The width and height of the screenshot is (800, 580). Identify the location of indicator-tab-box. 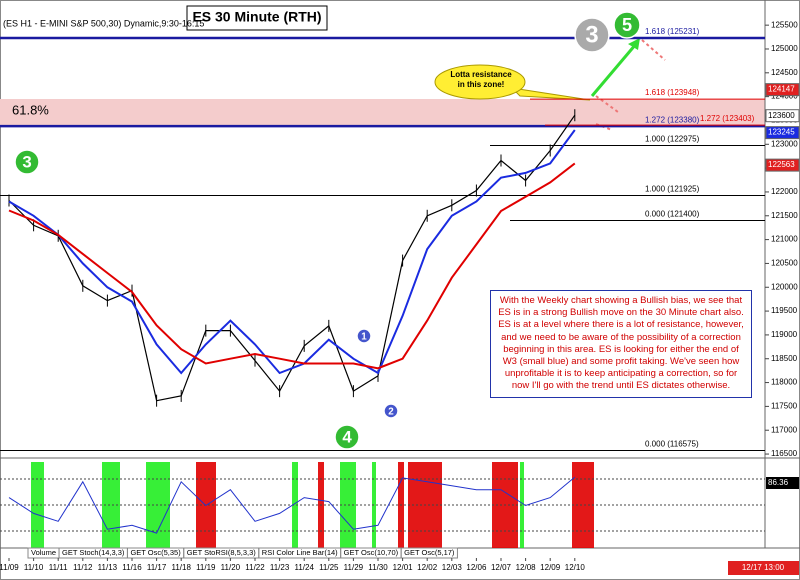
(429, 553).